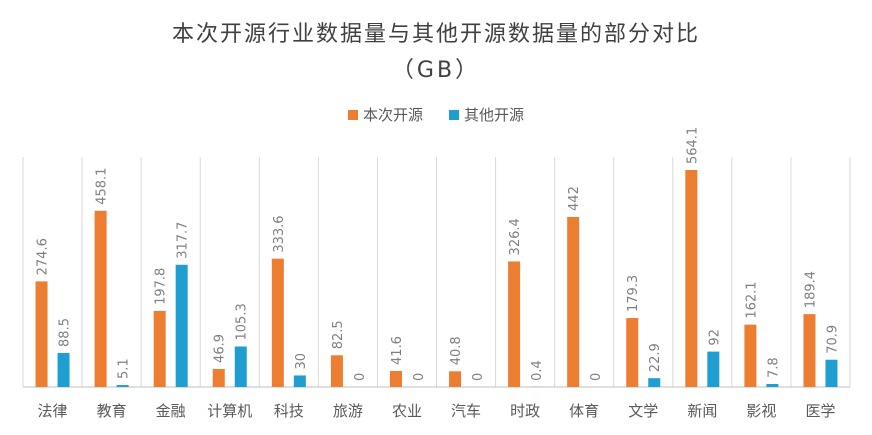  I want to click on x-tick-label: 计算机, so click(229, 411).